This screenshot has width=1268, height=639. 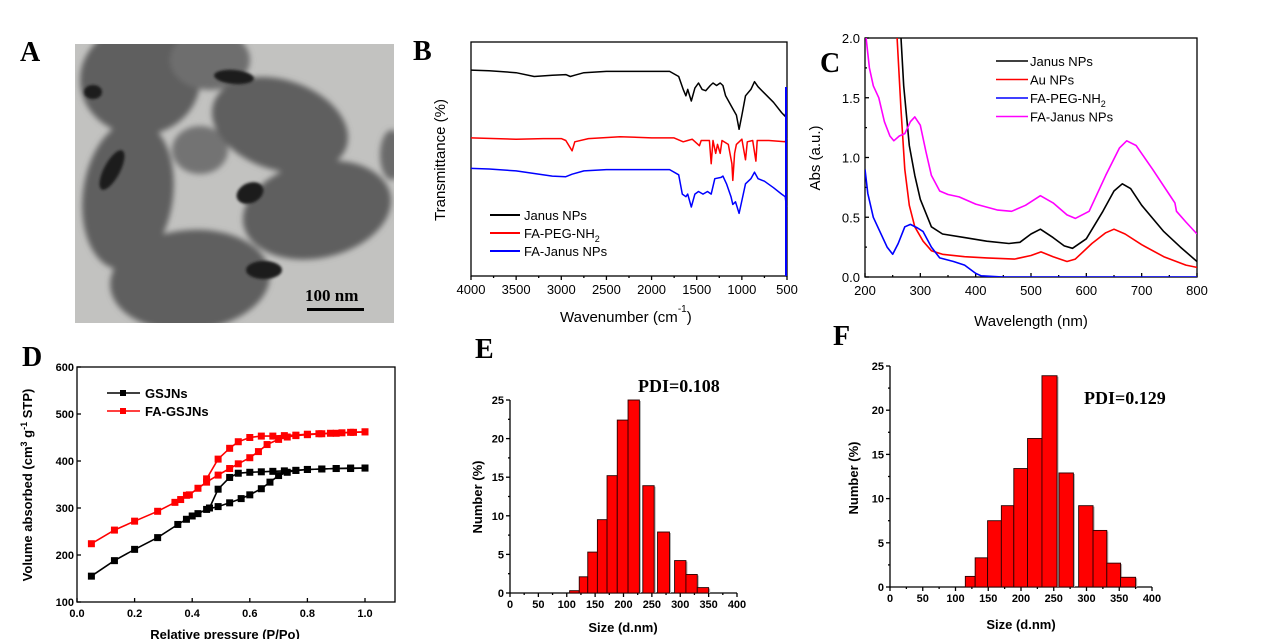 What do you see at coordinates (878, 367) in the screenshot?
I see `y-tick-label-f: 25` at bounding box center [878, 367].